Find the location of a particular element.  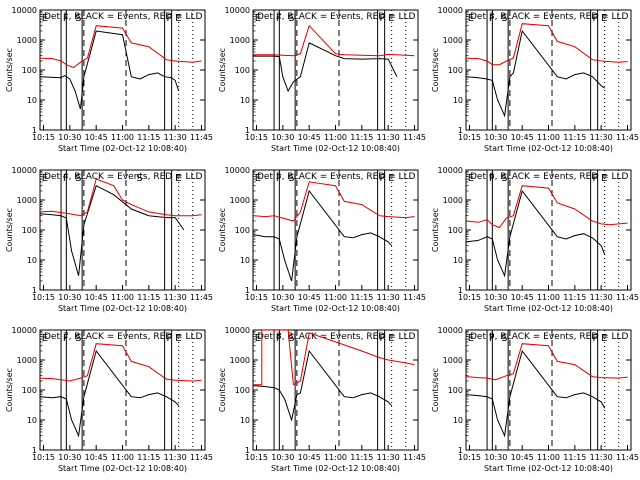

panel-title: Det 2, BLACK = Events, RED = LLD is located at coordinates (336, 17).